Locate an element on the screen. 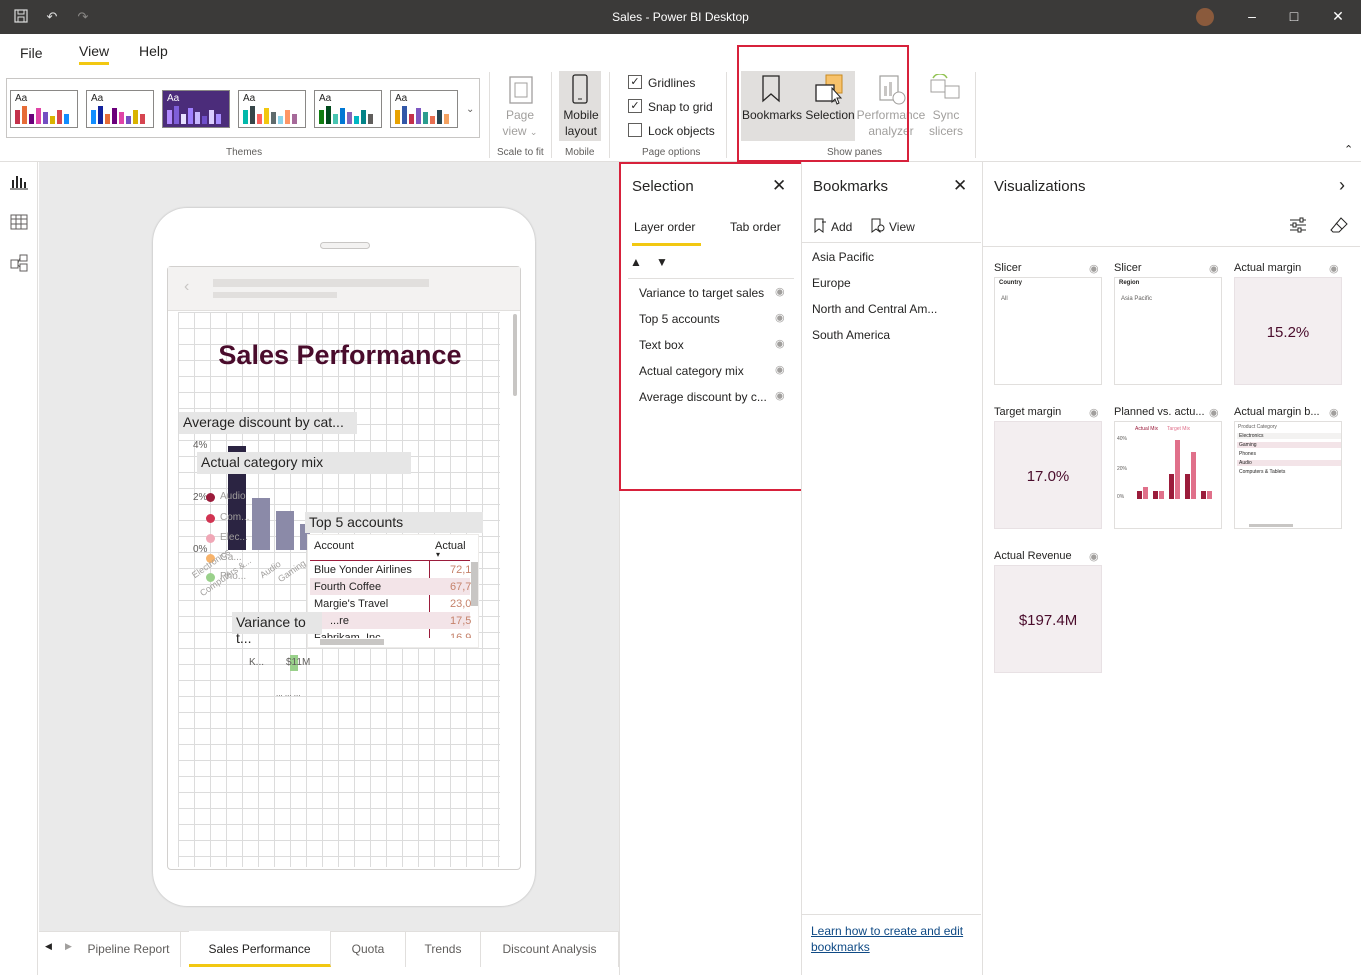  tab-pipeline-report: Pipeline Report is located at coordinates (129, 949).